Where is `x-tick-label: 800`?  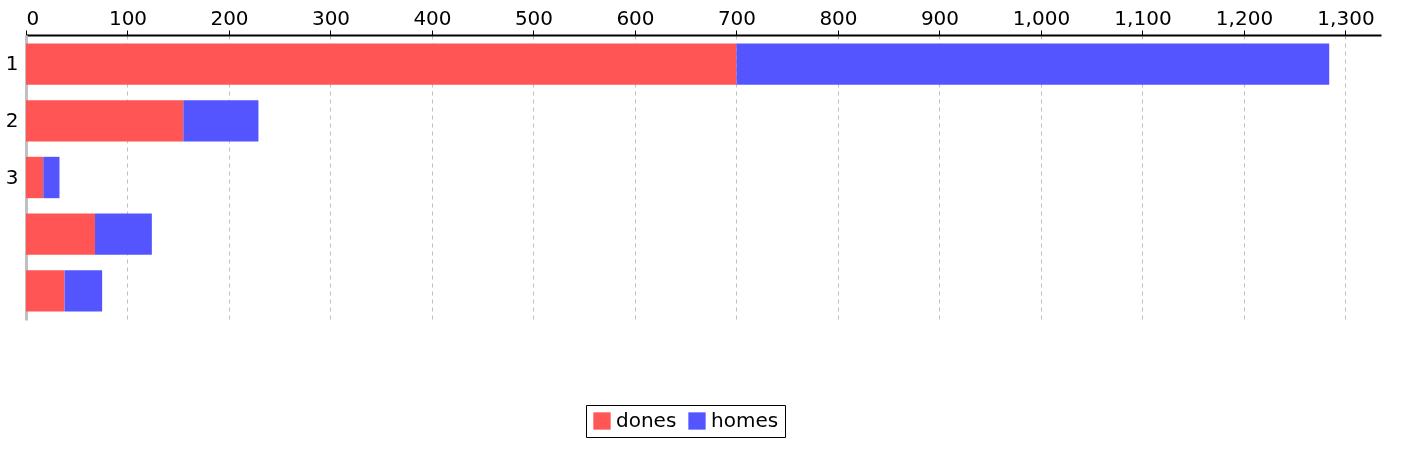
x-tick-label: 800 is located at coordinates (838, 17).